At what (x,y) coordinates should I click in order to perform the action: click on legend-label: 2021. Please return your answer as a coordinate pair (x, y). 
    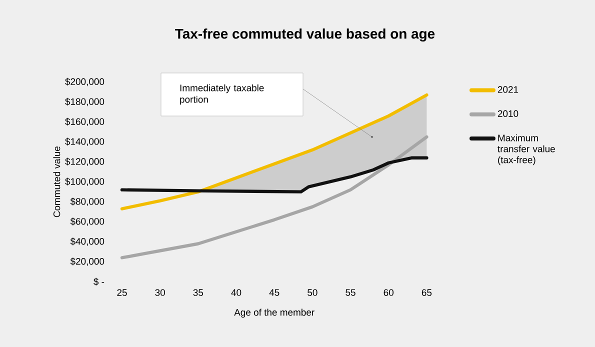
    Looking at the image, I should click on (508, 89).